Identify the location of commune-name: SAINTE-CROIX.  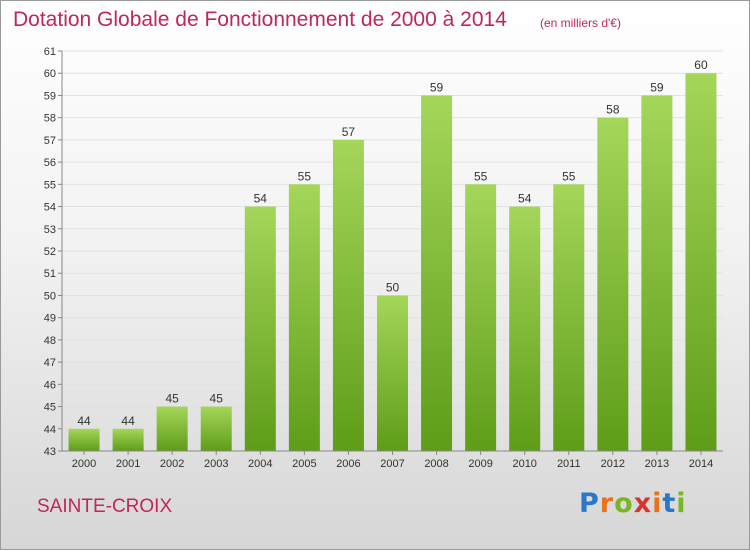
(105, 506).